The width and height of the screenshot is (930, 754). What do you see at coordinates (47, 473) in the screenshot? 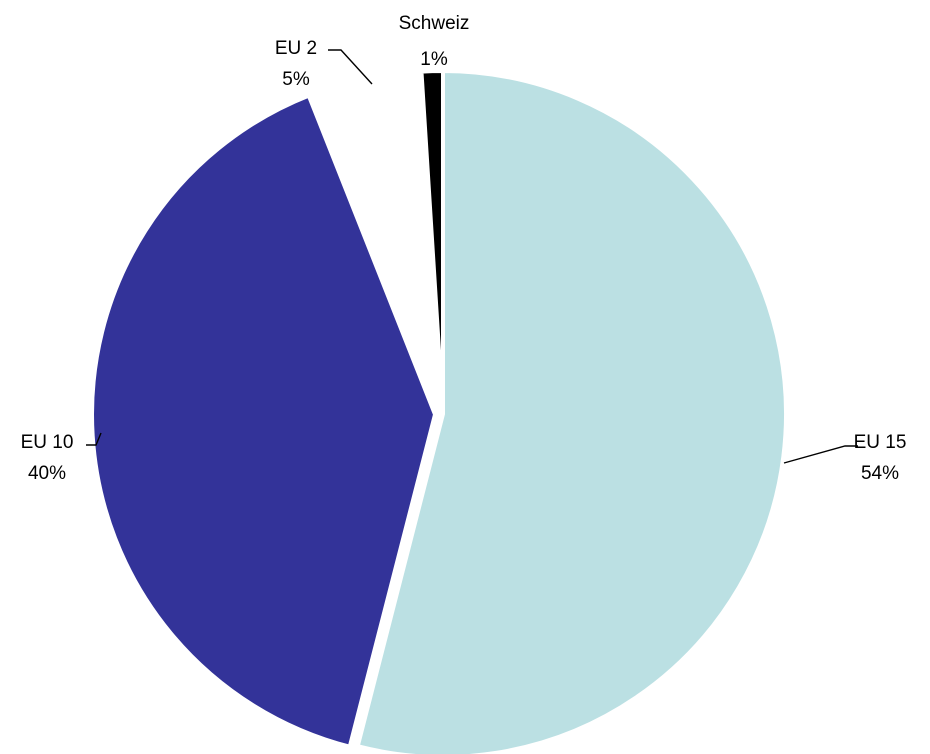
I see `data-label-value-eu-10: 40%` at bounding box center [47, 473].